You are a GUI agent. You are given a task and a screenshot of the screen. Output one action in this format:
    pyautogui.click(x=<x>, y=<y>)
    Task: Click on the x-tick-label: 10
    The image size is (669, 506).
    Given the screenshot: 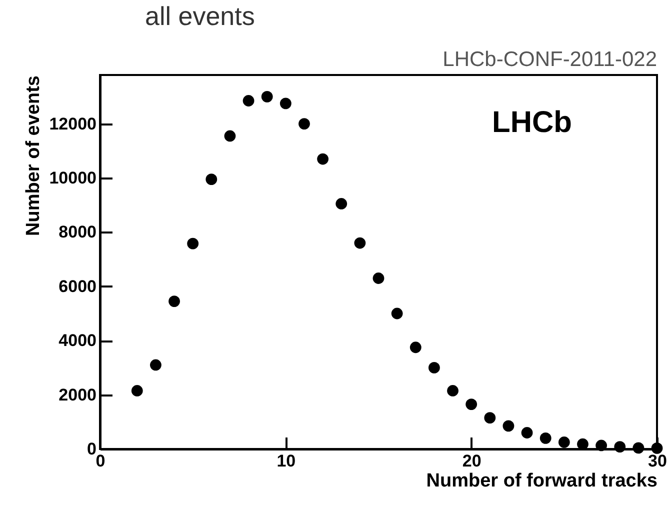 What is the action you would take?
    pyautogui.click(x=286, y=461)
    